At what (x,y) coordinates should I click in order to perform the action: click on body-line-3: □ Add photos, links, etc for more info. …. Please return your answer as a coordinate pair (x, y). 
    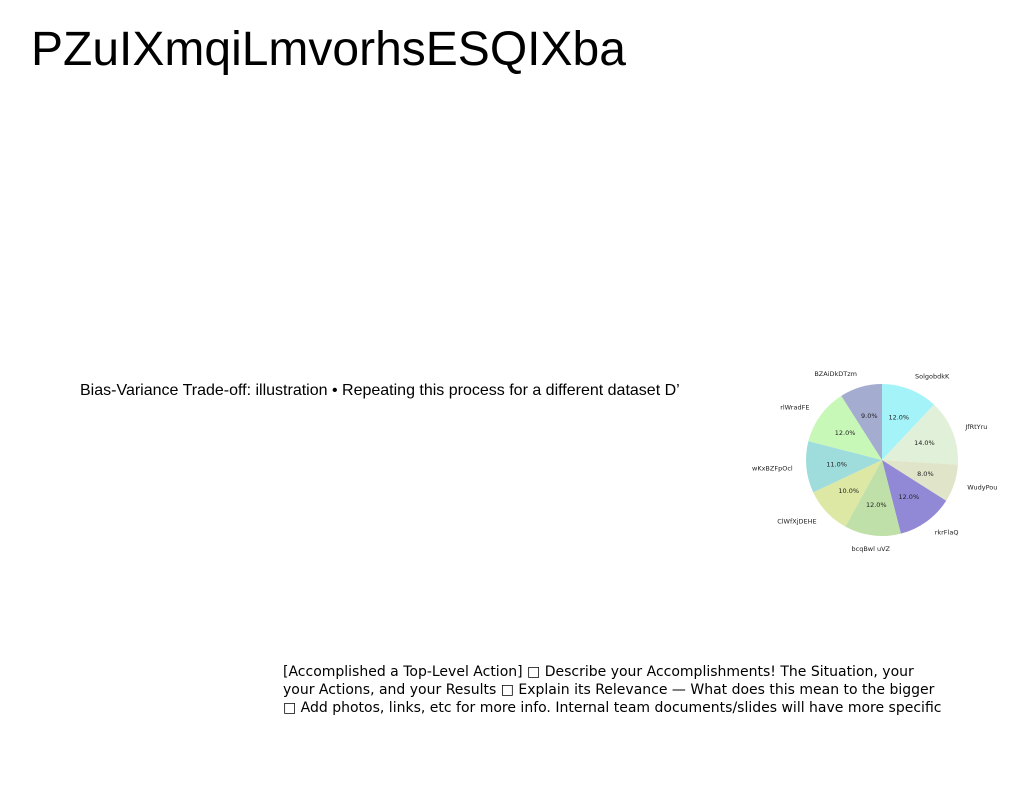
    Looking at the image, I should click on (643, 708).